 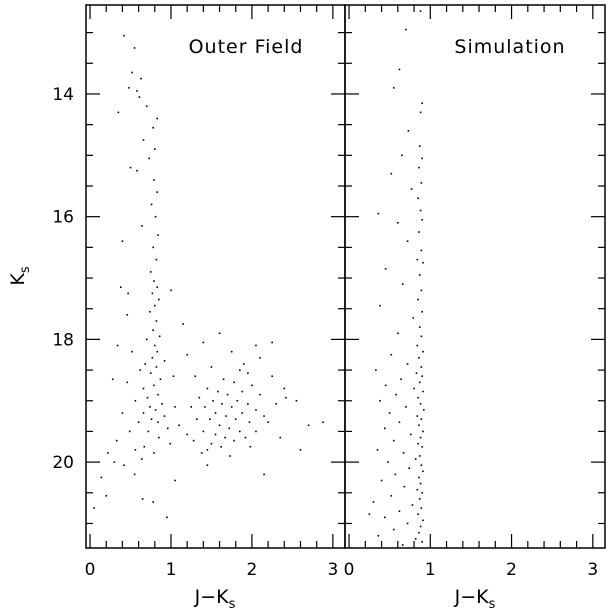 What do you see at coordinates (63, 95) in the screenshot?
I see `y-tick-label: 14` at bounding box center [63, 95].